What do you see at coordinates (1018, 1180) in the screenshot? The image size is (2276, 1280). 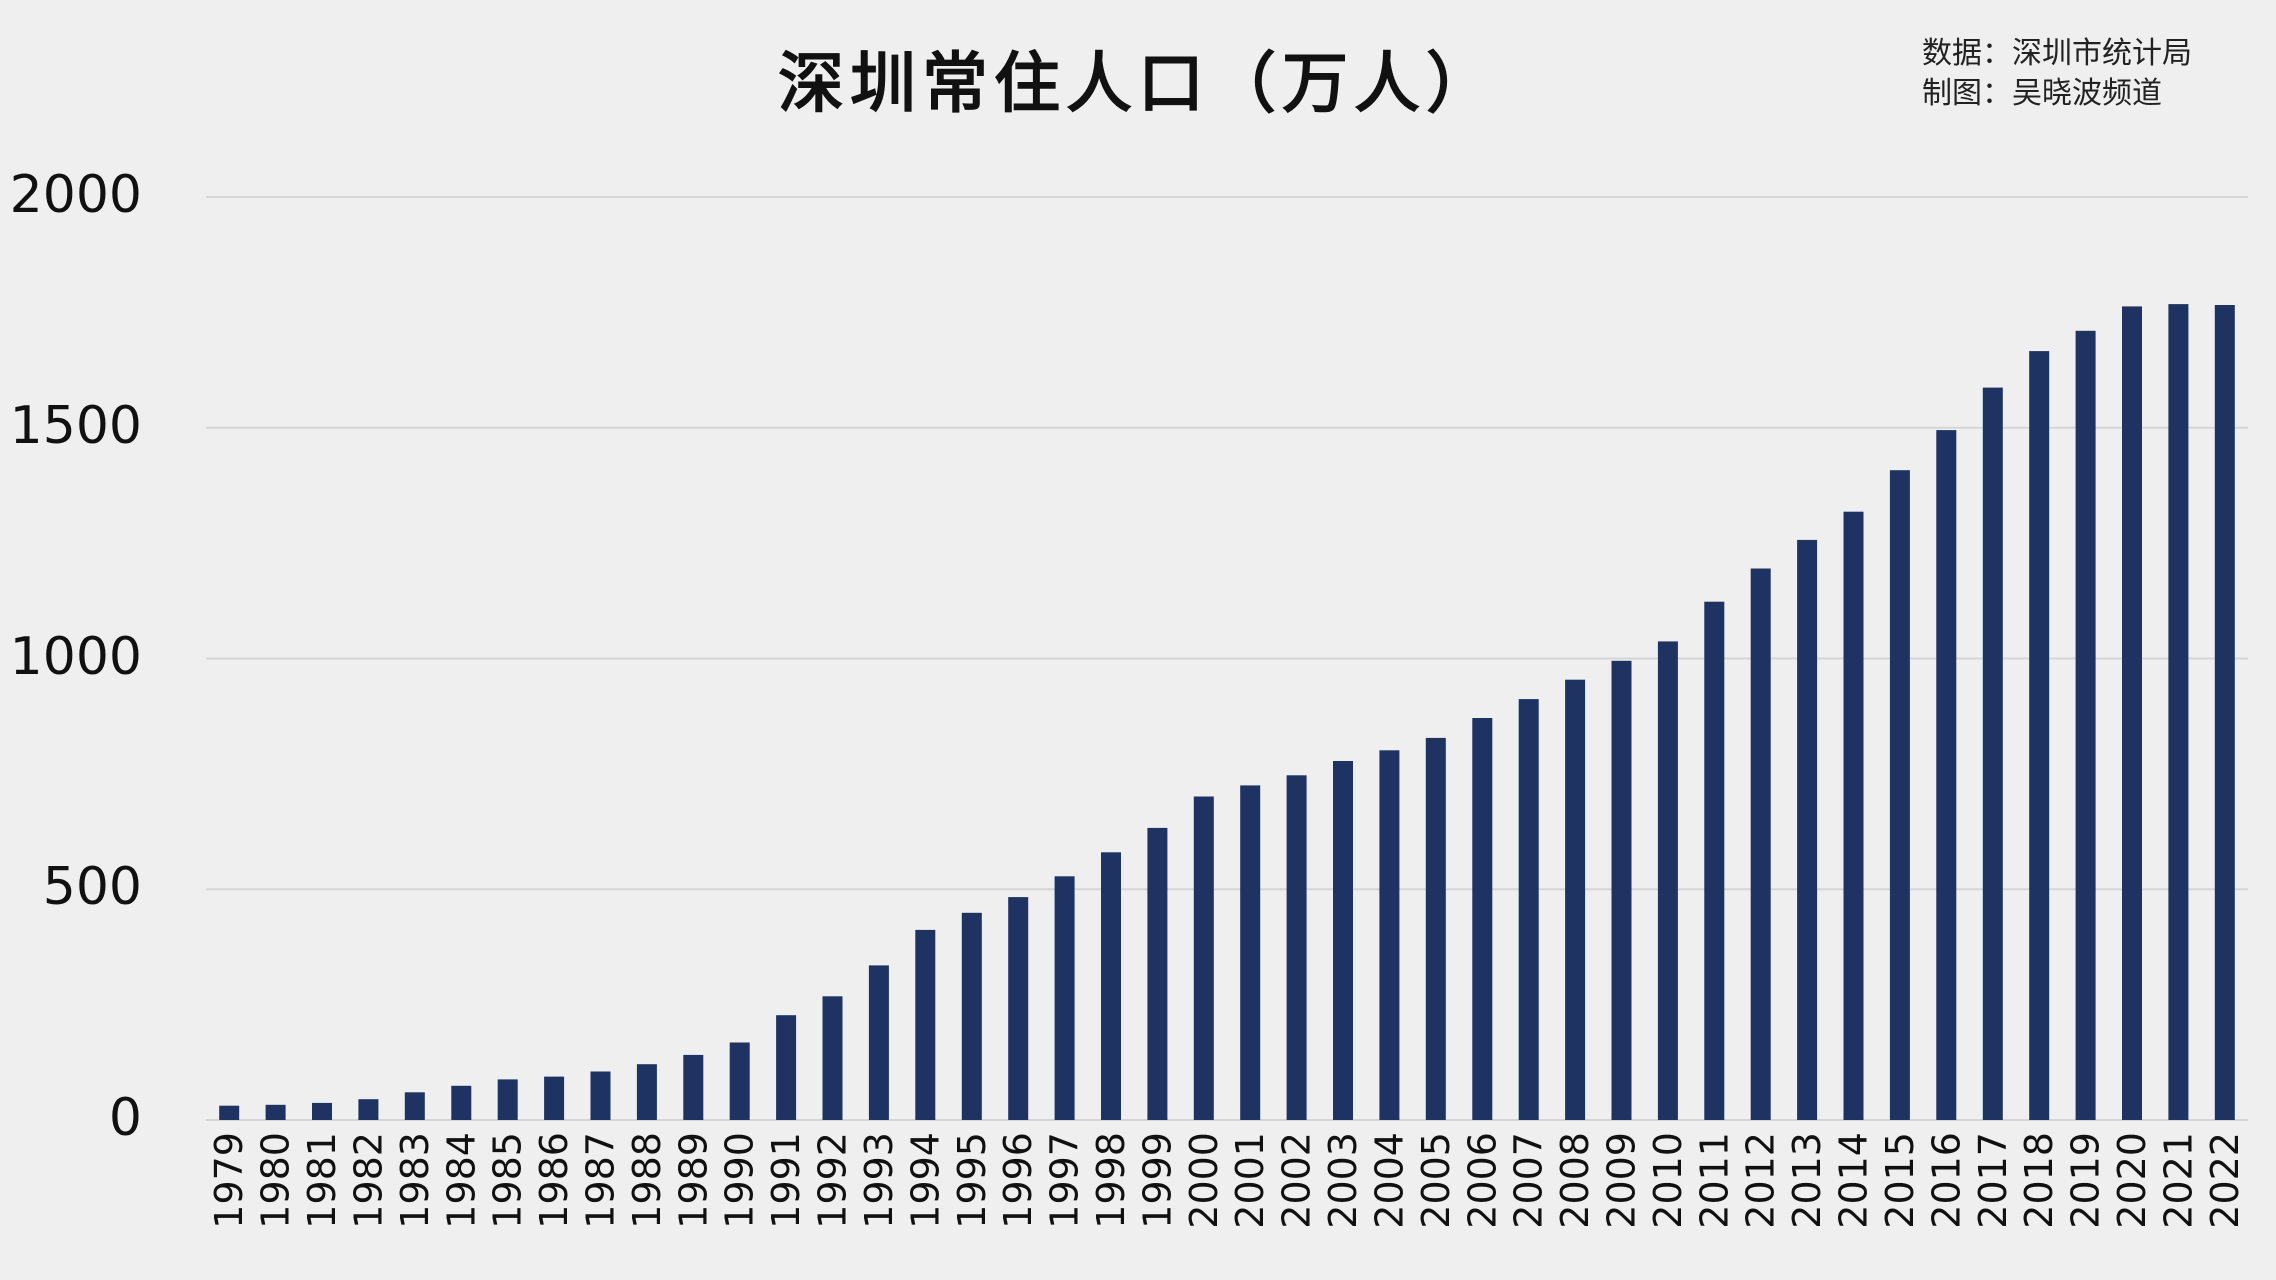 I see `x-tick-label: 1996` at bounding box center [1018, 1180].